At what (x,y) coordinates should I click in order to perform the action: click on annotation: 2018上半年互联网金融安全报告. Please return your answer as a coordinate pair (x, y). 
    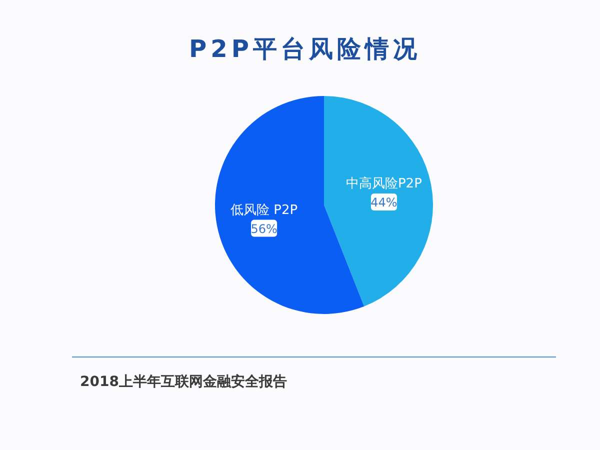
    Looking at the image, I should click on (183, 382).